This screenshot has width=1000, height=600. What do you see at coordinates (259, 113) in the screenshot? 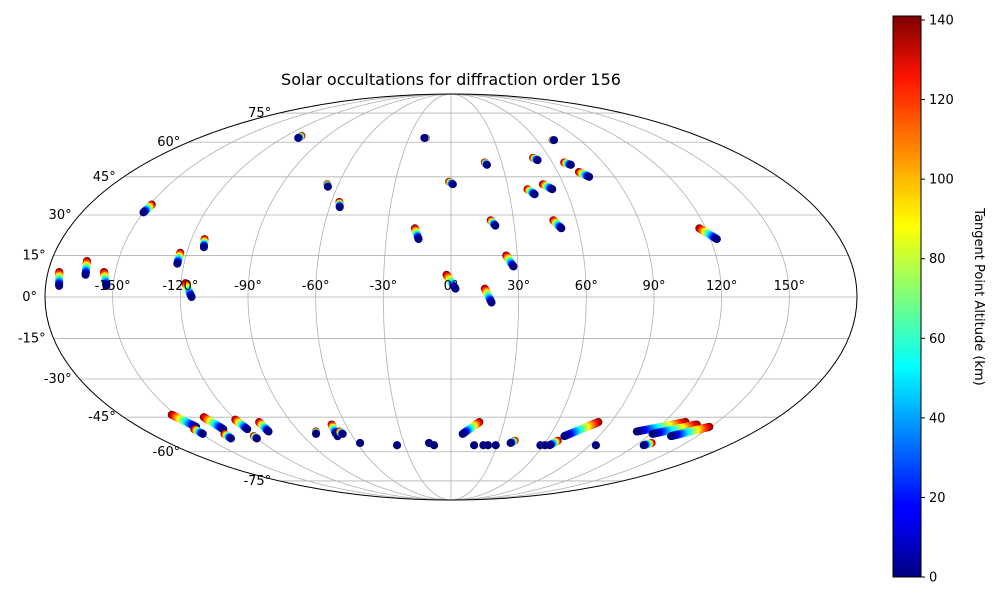
I see `y-tick-label: 75°` at bounding box center [259, 113].